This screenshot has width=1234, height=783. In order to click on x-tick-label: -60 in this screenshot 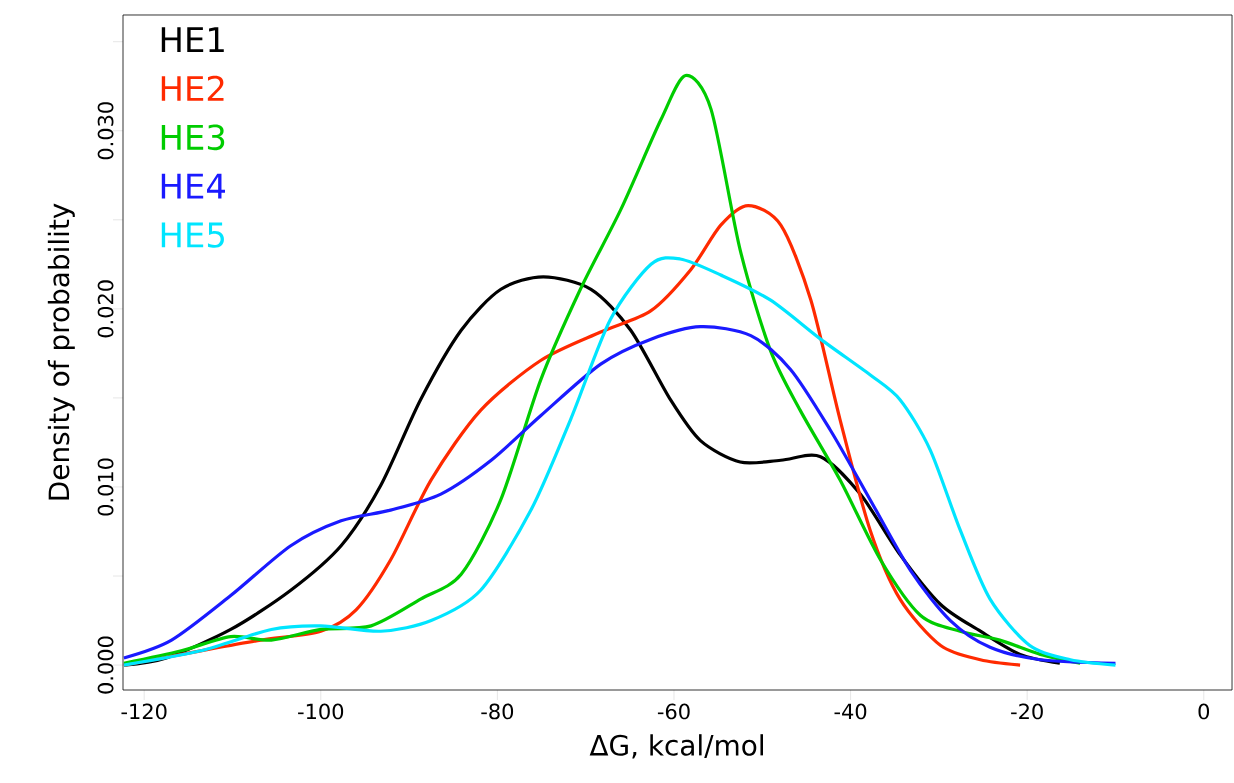, I will do `click(673, 711)`.